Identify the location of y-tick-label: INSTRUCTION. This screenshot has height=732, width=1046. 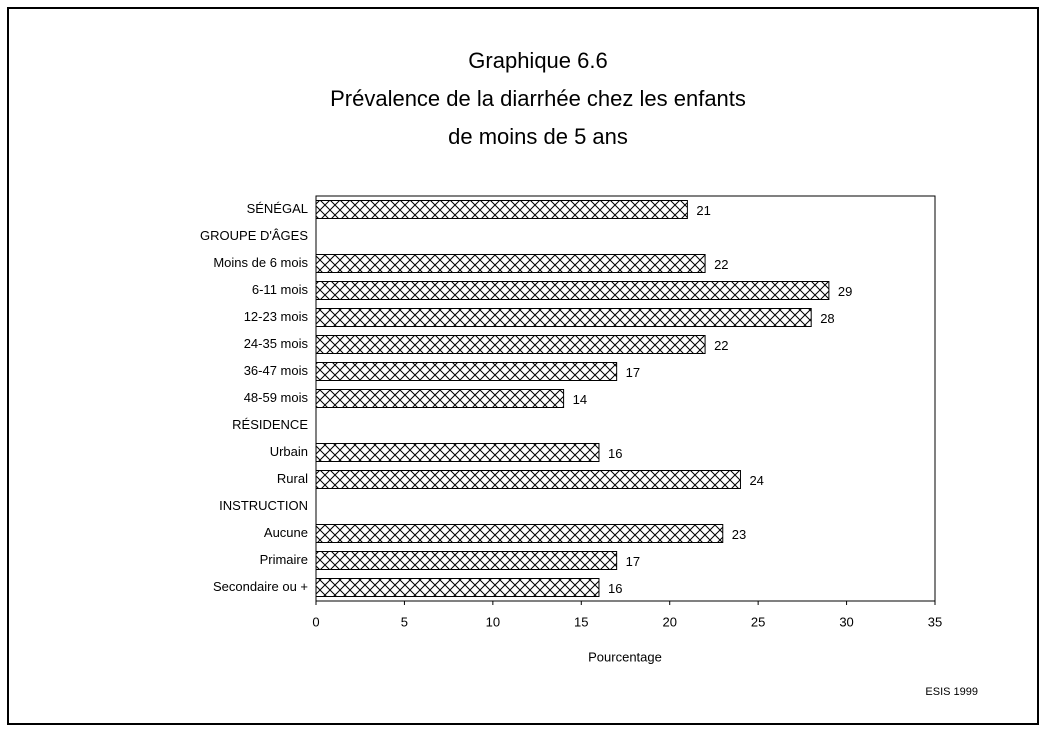
(263, 505).